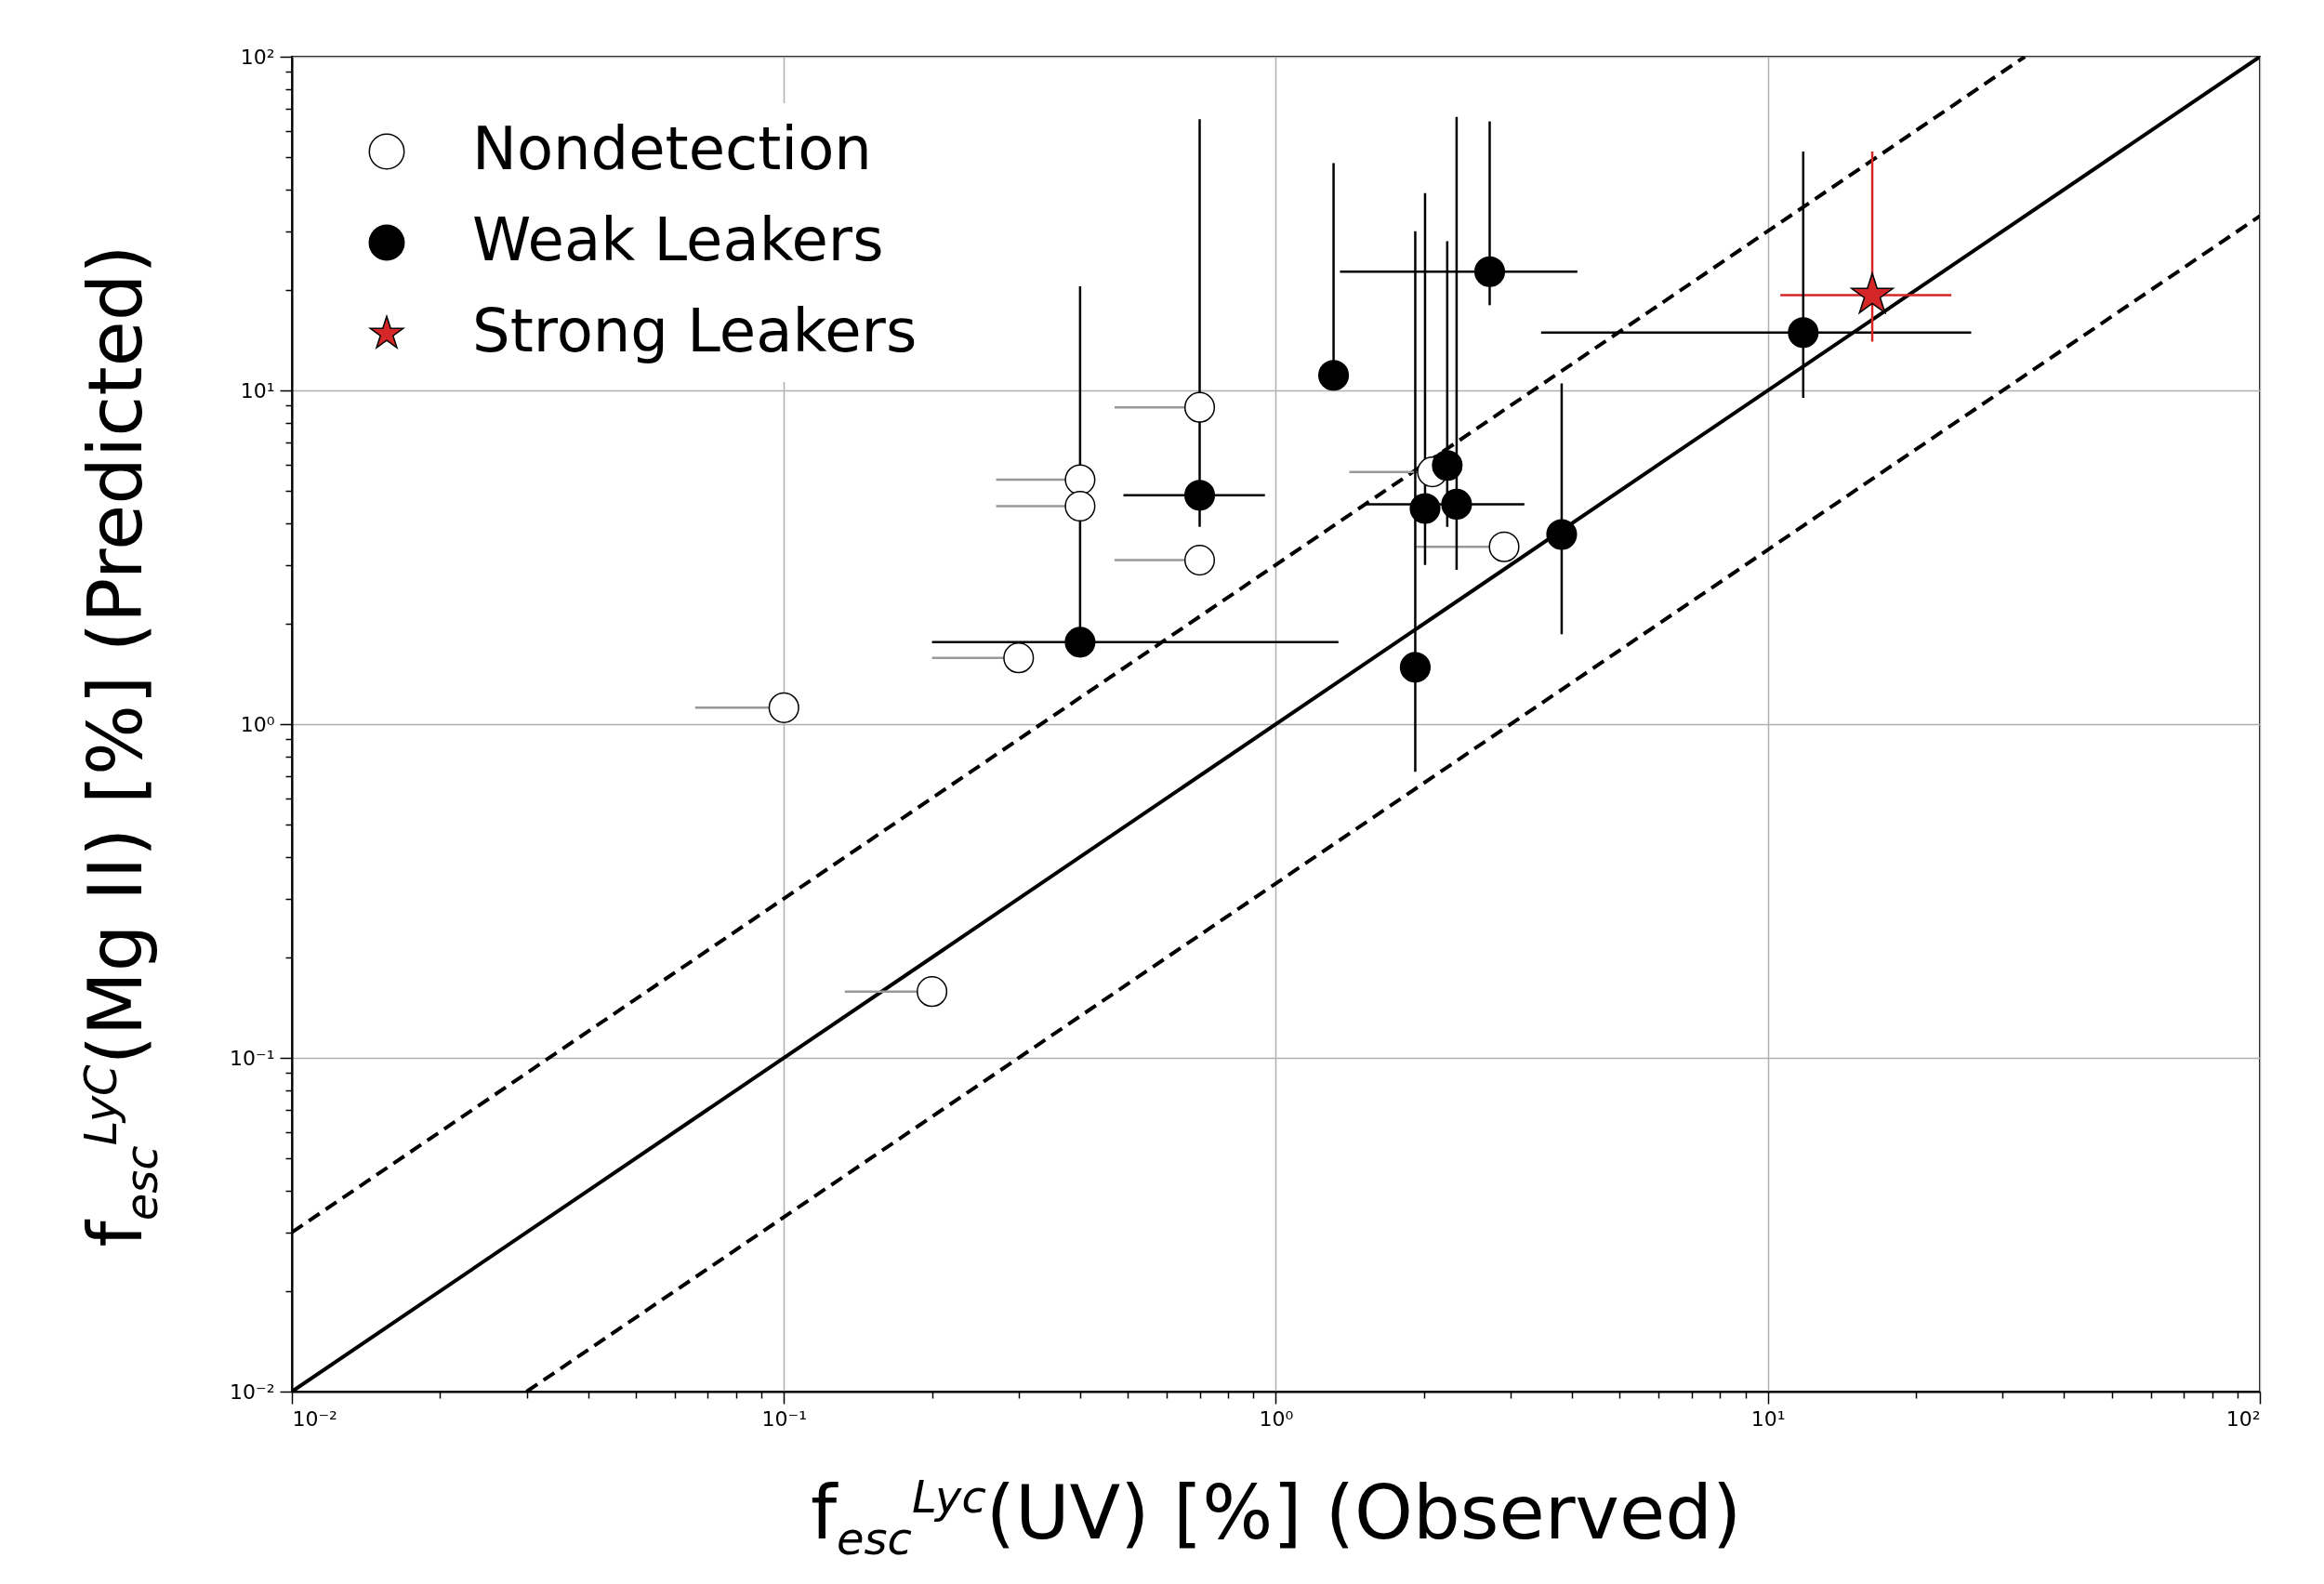 The width and height of the screenshot is (2324, 1584). I want to click on legend-label: Strong Leakers, so click(695, 331).